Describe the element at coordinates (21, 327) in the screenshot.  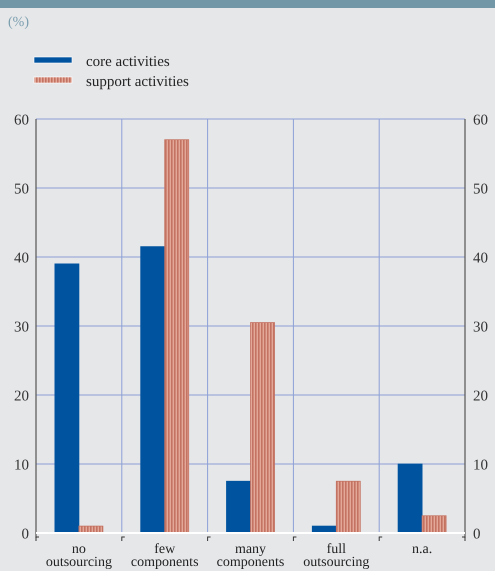
I see `y-tick-label: 30` at that location.